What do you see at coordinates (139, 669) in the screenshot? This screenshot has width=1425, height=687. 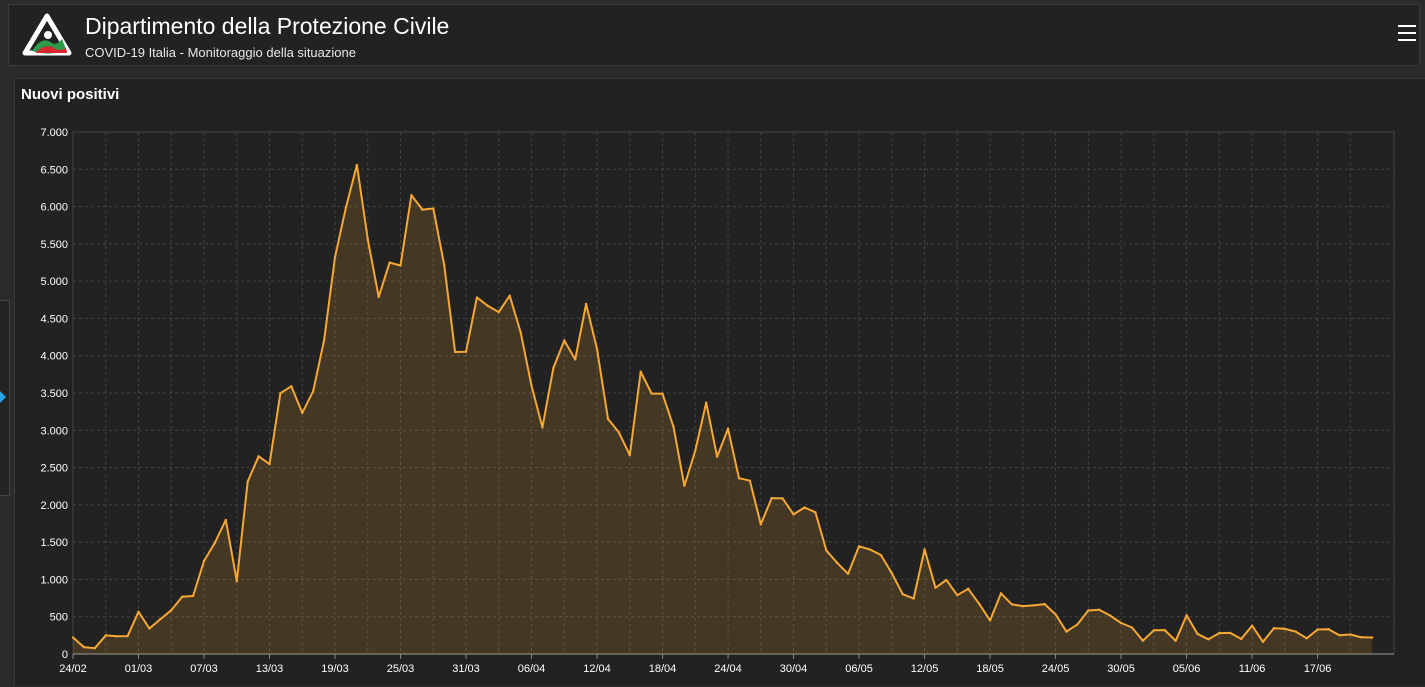 I see `x-tick-label: 01/03` at bounding box center [139, 669].